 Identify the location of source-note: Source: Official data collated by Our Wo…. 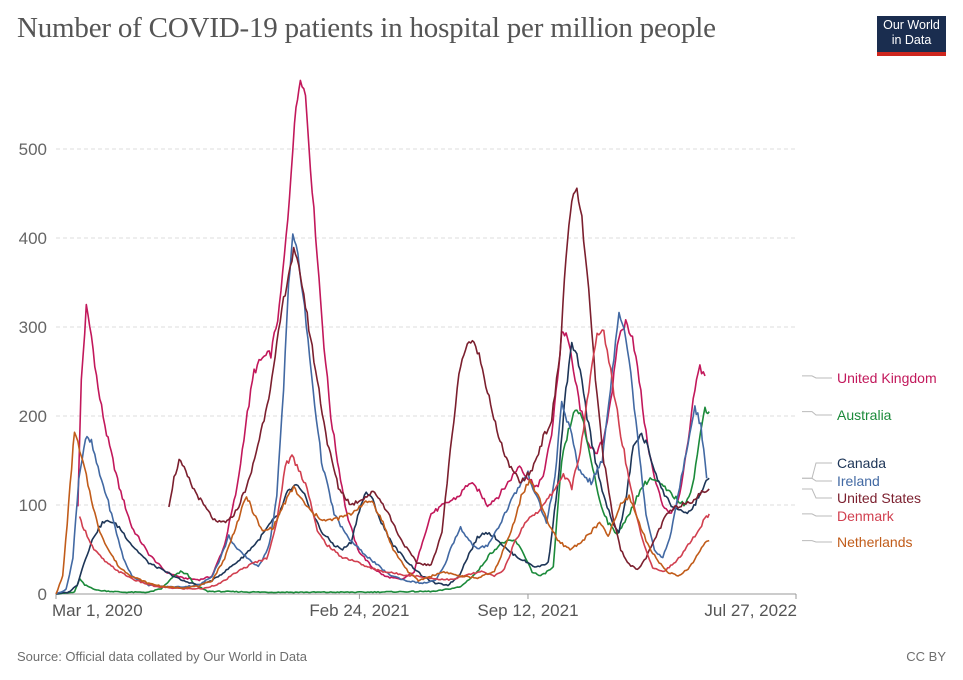
(162, 656).